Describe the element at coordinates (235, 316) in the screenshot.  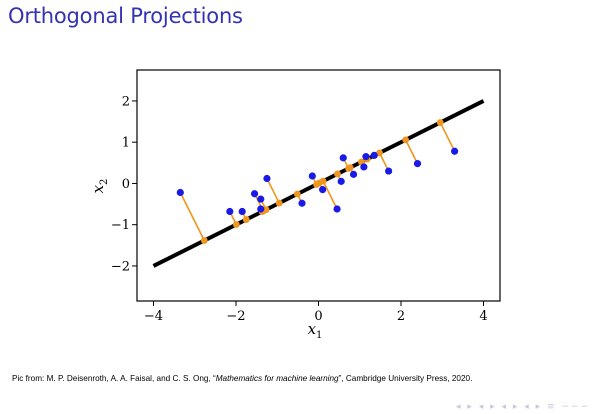
I see `x-tick-label: −2` at that location.